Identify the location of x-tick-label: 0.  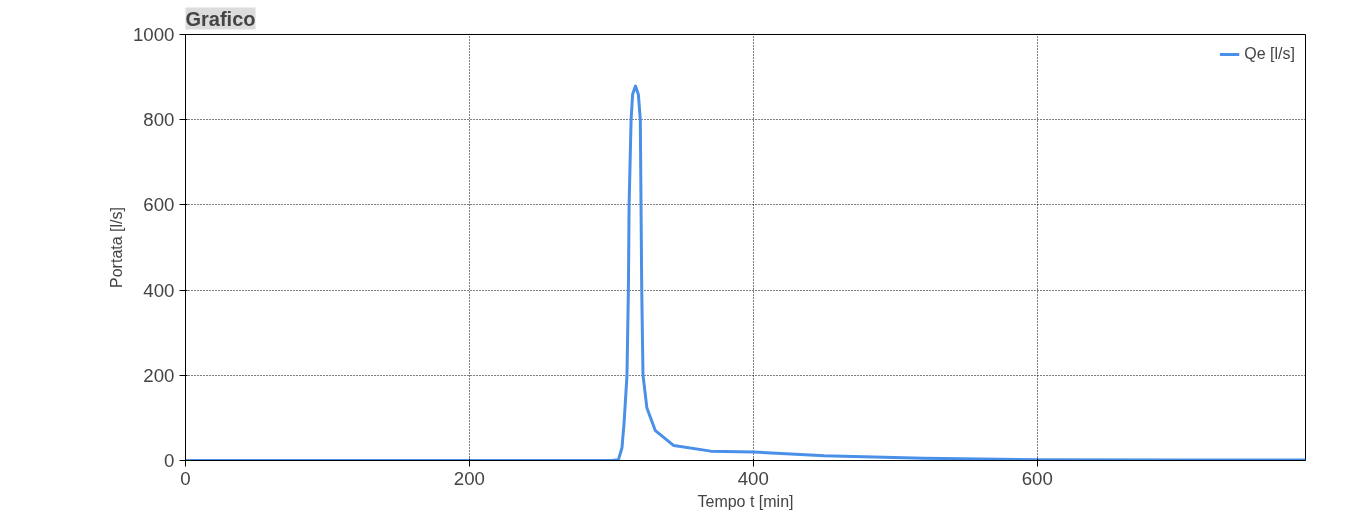
(185, 478).